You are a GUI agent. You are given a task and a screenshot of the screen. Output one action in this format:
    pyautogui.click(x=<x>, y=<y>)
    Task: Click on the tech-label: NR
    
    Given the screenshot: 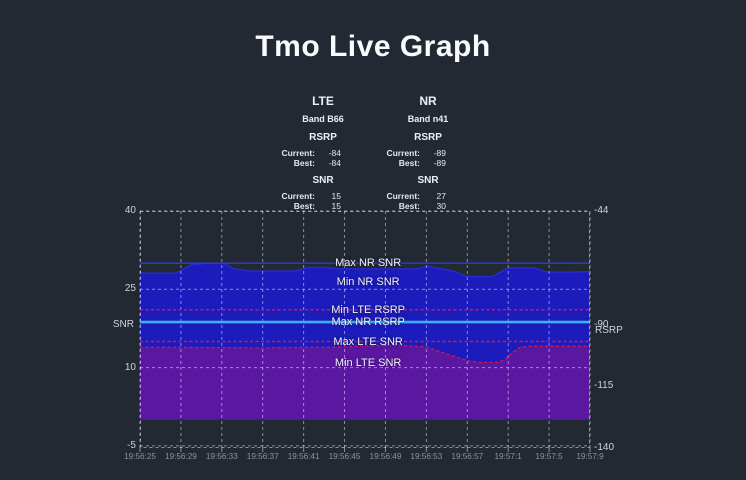 What is the action you would take?
    pyautogui.click(x=428, y=101)
    